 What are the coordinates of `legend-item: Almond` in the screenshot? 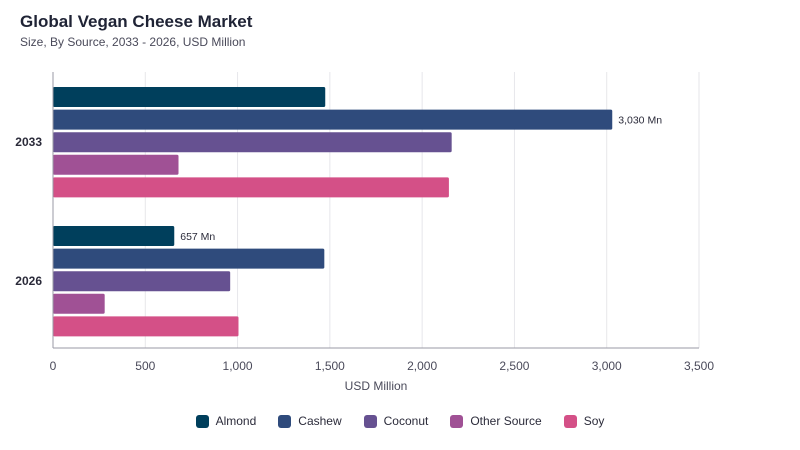 It's located at (226, 421).